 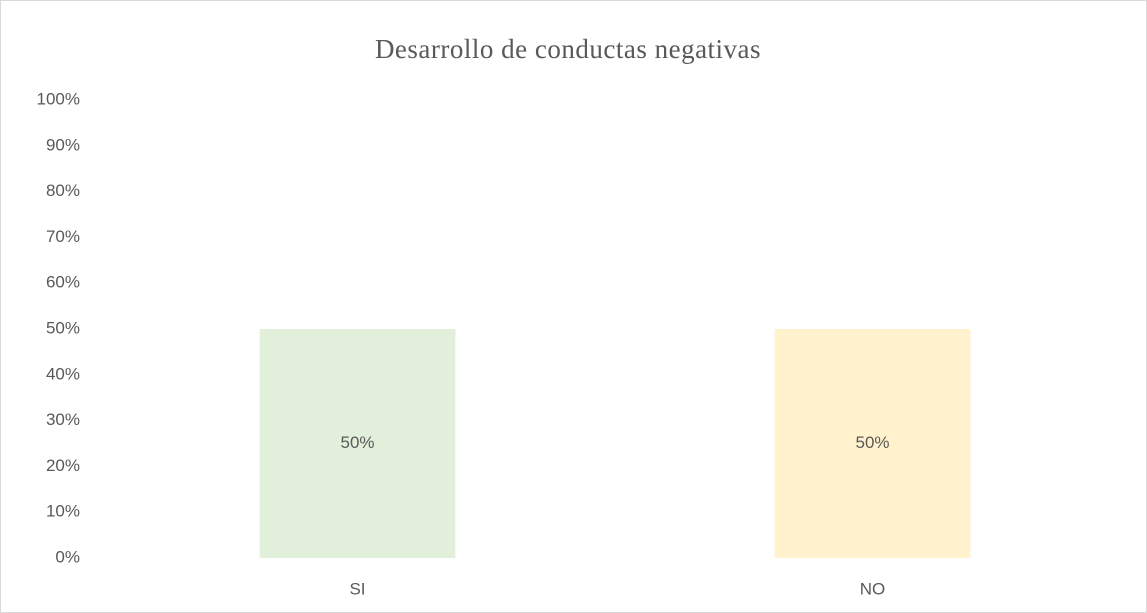 What do you see at coordinates (63, 327) in the screenshot?
I see `y-tick-label: 50%` at bounding box center [63, 327].